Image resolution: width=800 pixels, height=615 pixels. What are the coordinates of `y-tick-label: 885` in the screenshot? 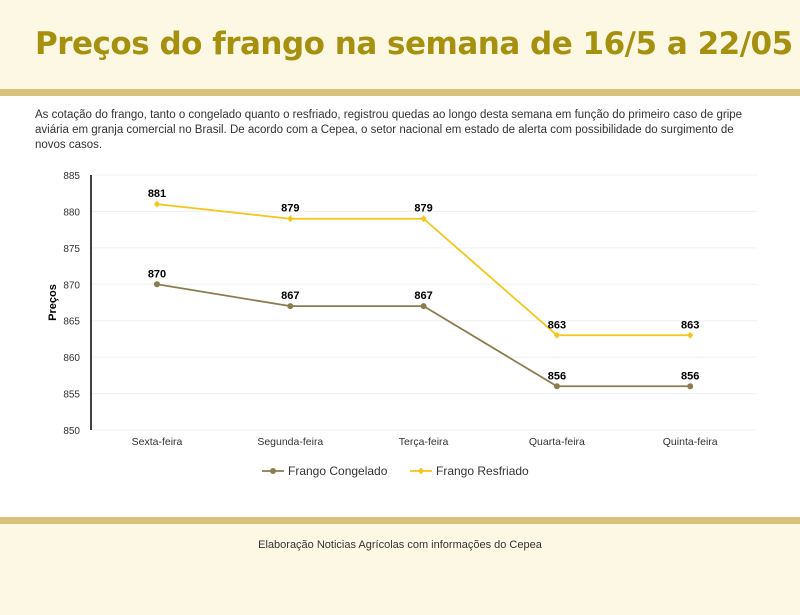 It's located at (71, 176).